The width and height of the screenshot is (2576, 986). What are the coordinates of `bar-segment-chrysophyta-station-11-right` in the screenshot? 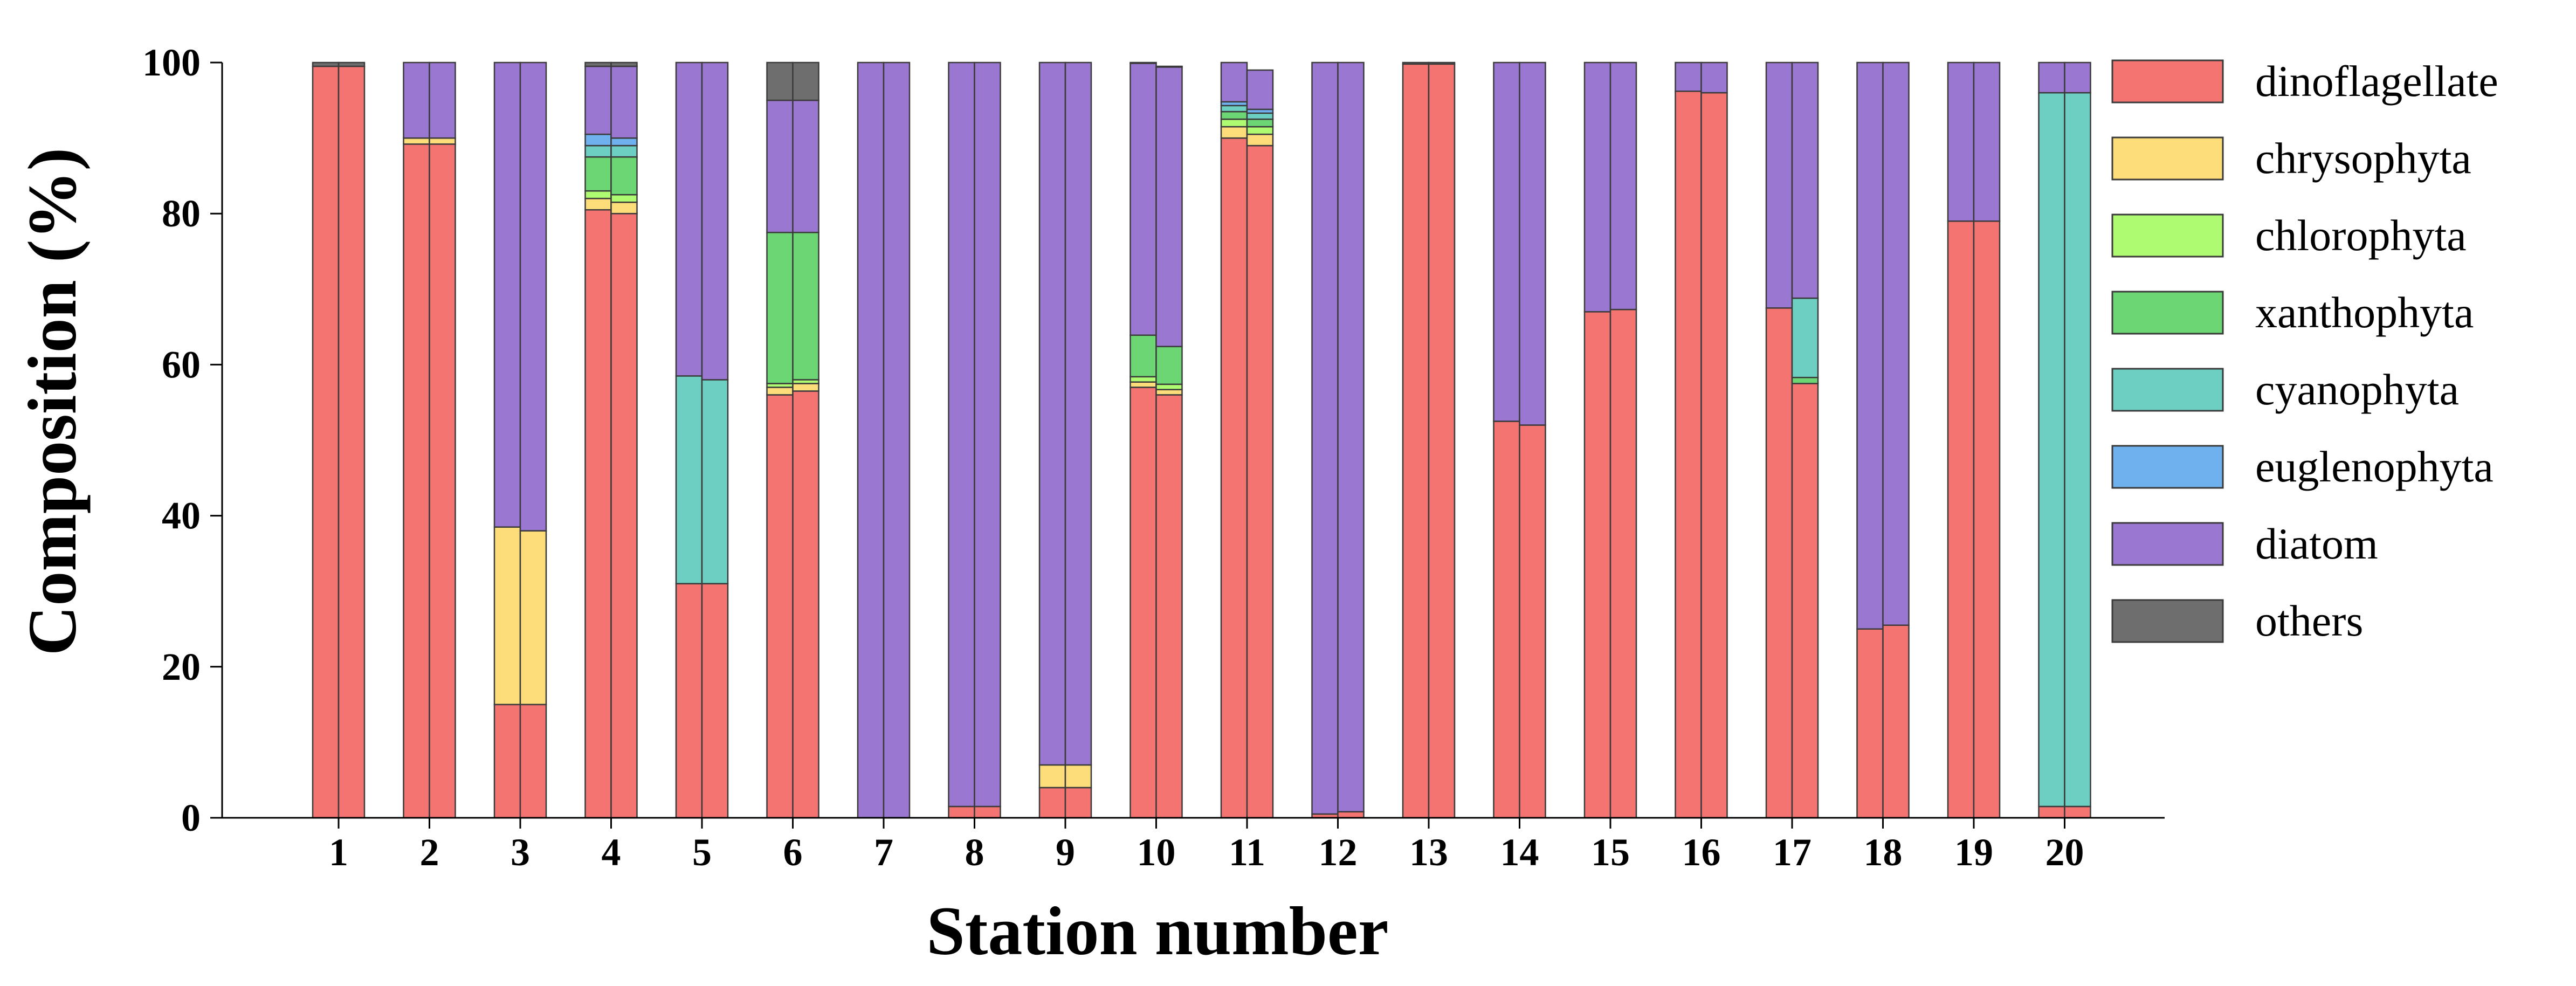 It's located at (1260, 140).